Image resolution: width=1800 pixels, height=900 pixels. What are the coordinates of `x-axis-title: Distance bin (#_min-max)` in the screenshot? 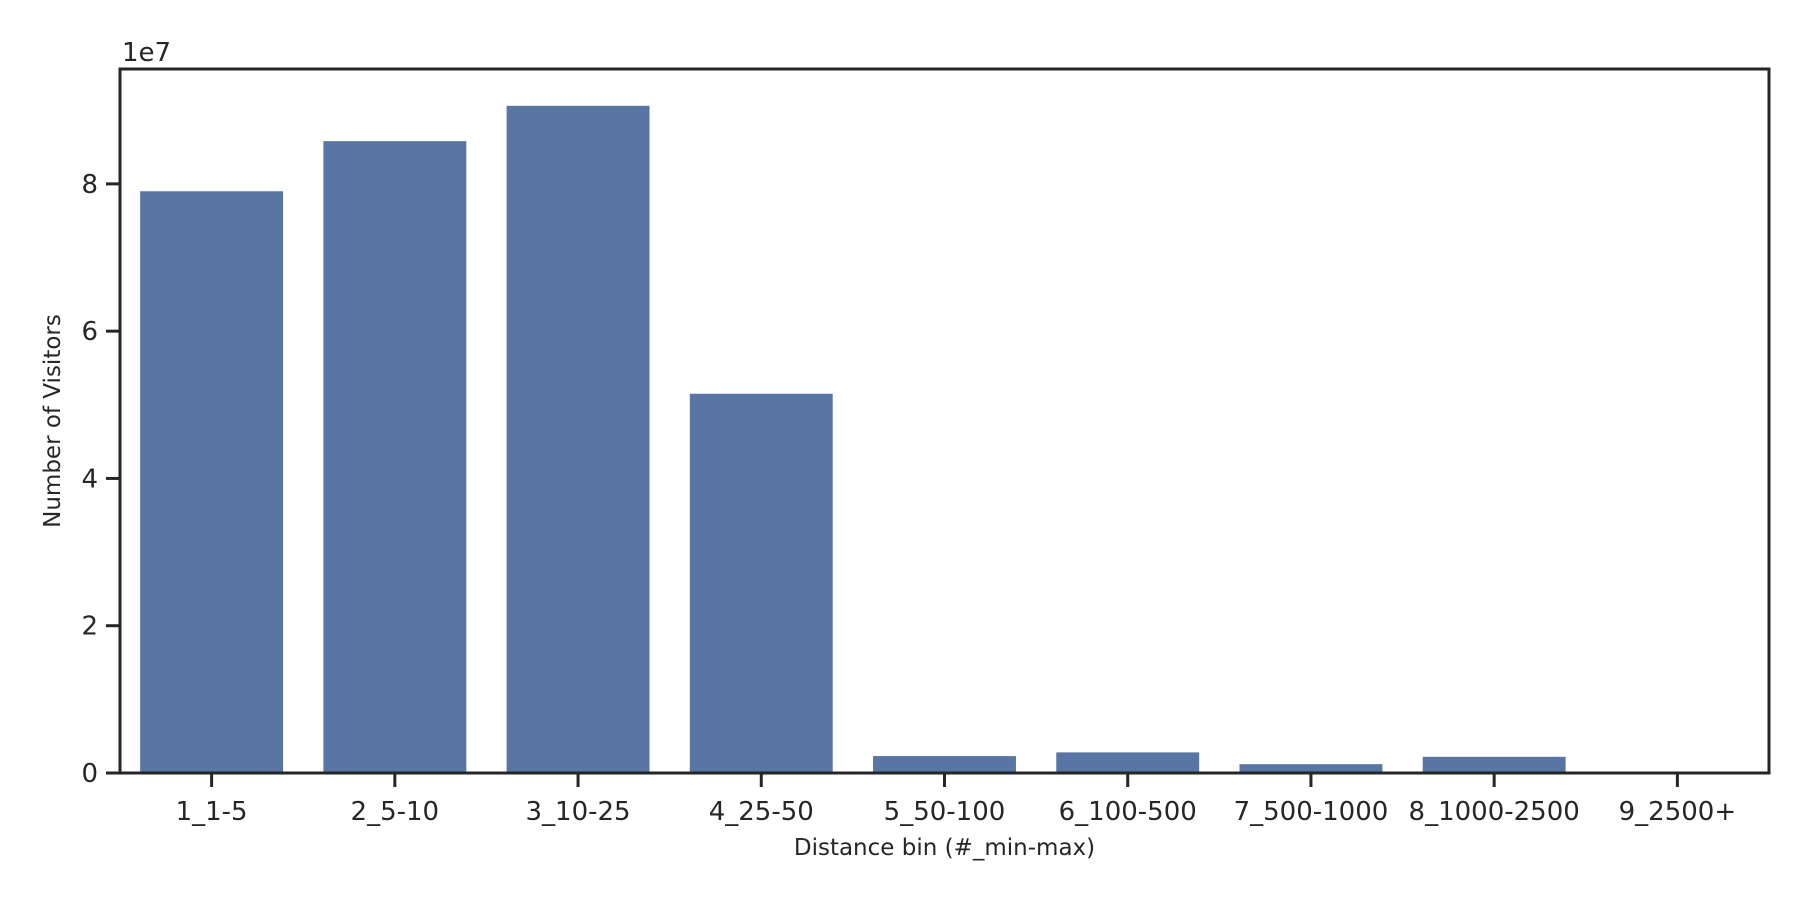 It's located at (944, 848).